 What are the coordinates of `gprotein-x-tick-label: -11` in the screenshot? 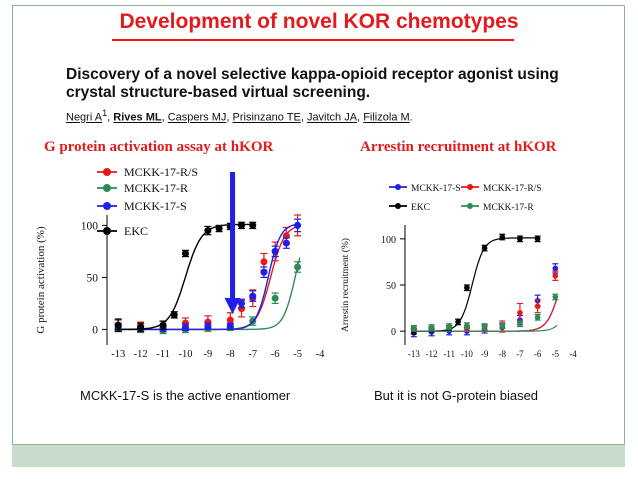 It's located at (163, 354).